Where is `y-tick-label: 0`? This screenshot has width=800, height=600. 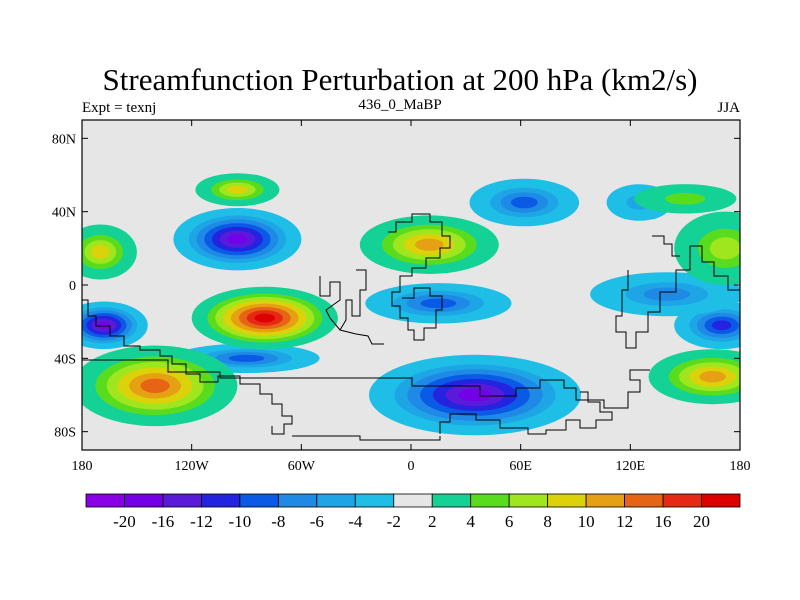 y-tick-label: 0 is located at coordinates (72, 286).